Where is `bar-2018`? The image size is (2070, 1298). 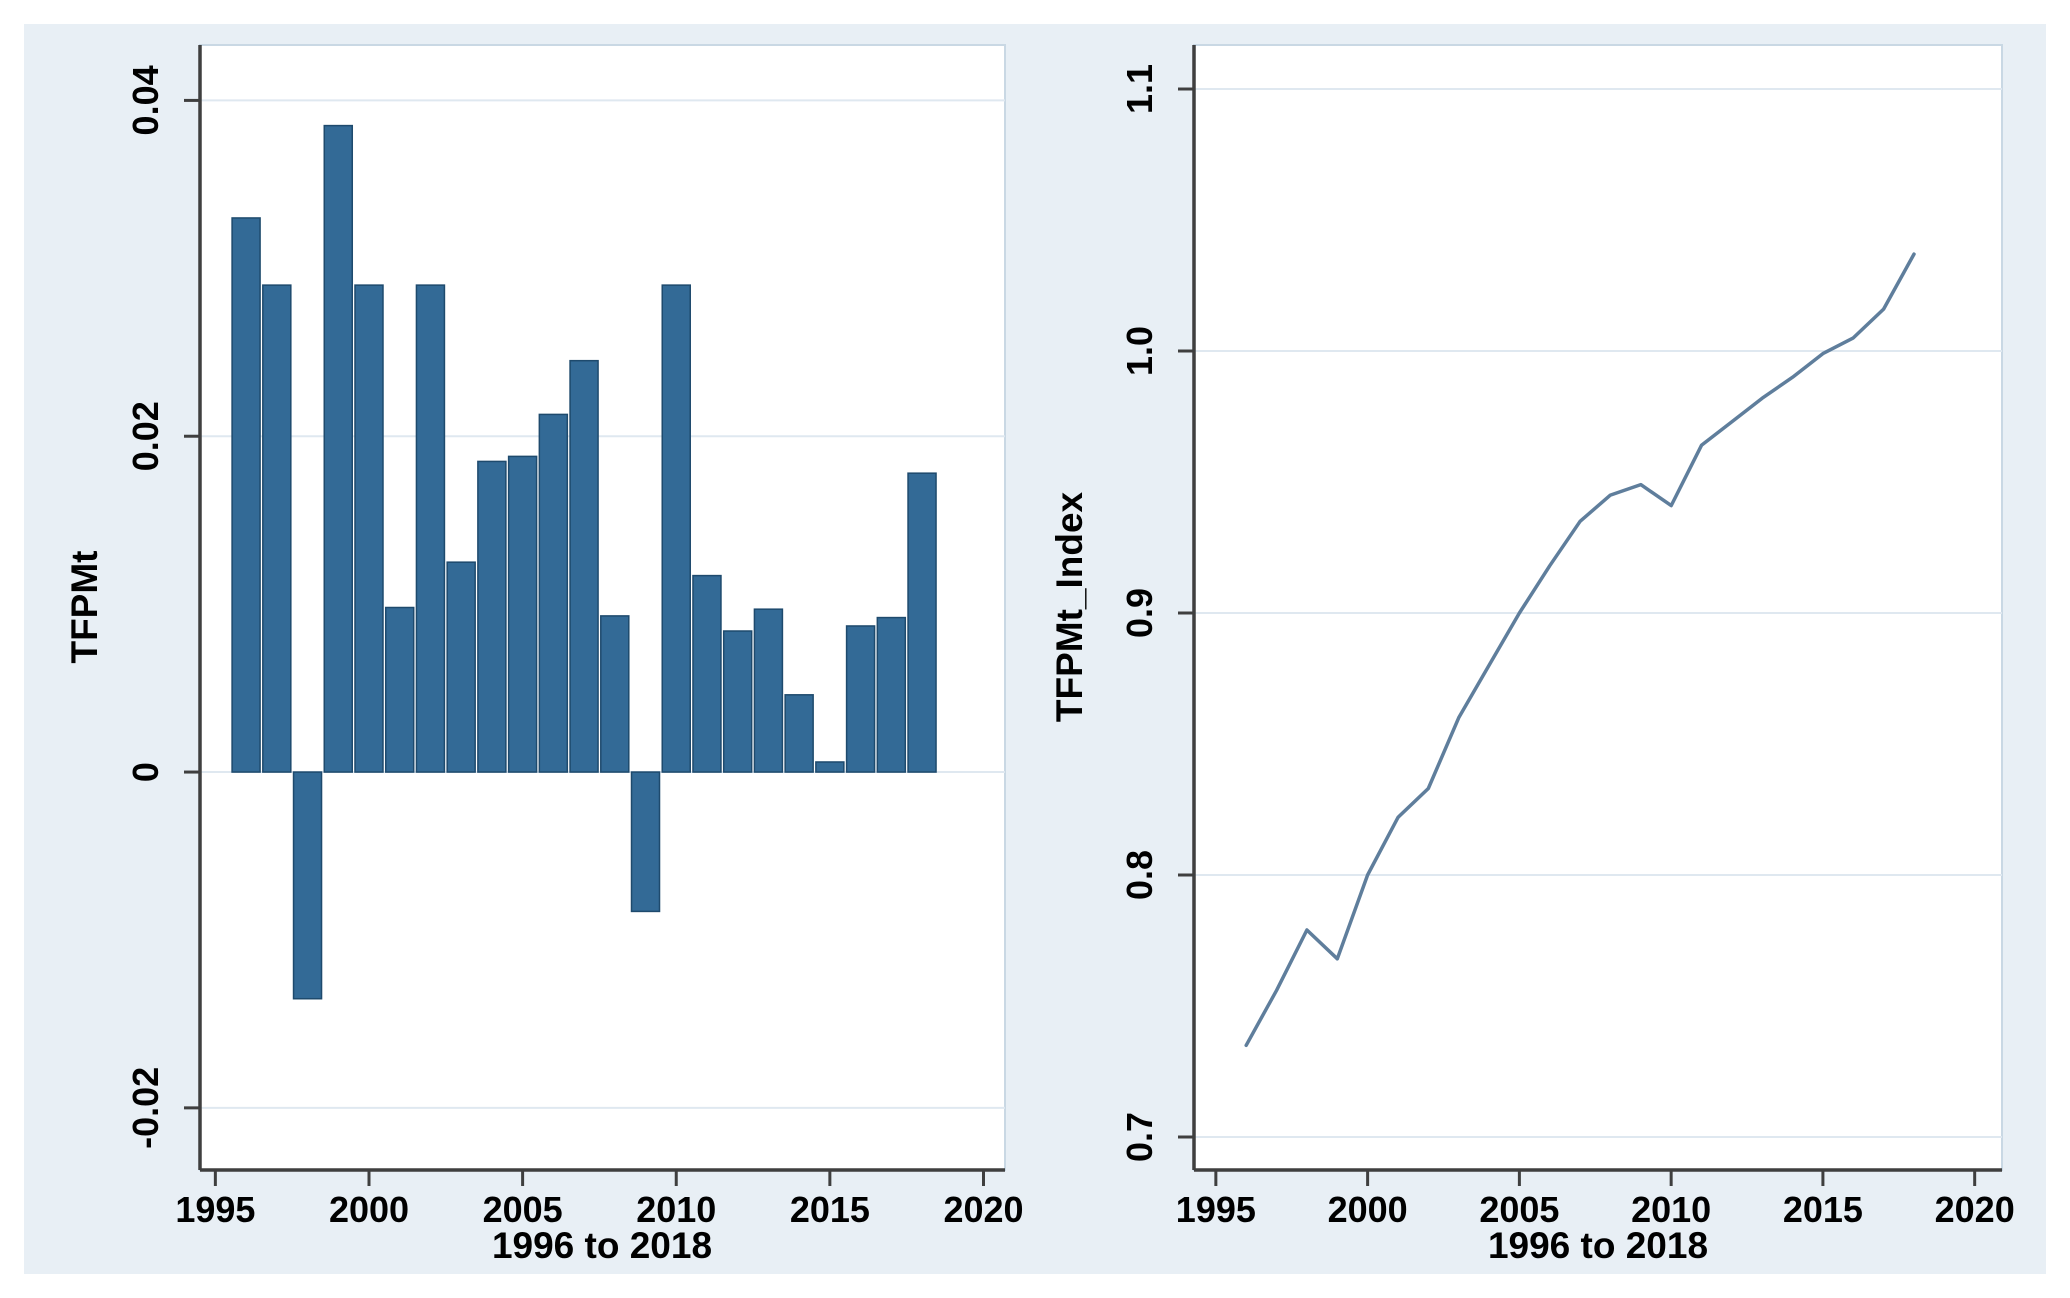
bar-2018 is located at coordinates (922, 622).